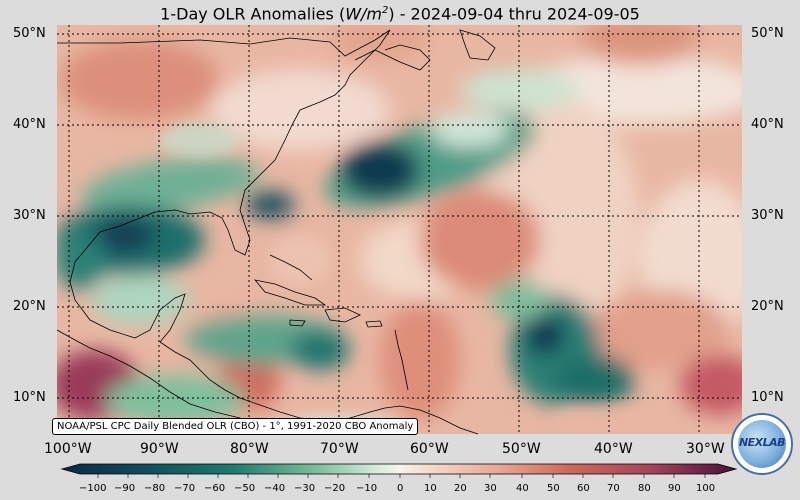  I want to click on lon-label: 90°W, so click(159, 449).